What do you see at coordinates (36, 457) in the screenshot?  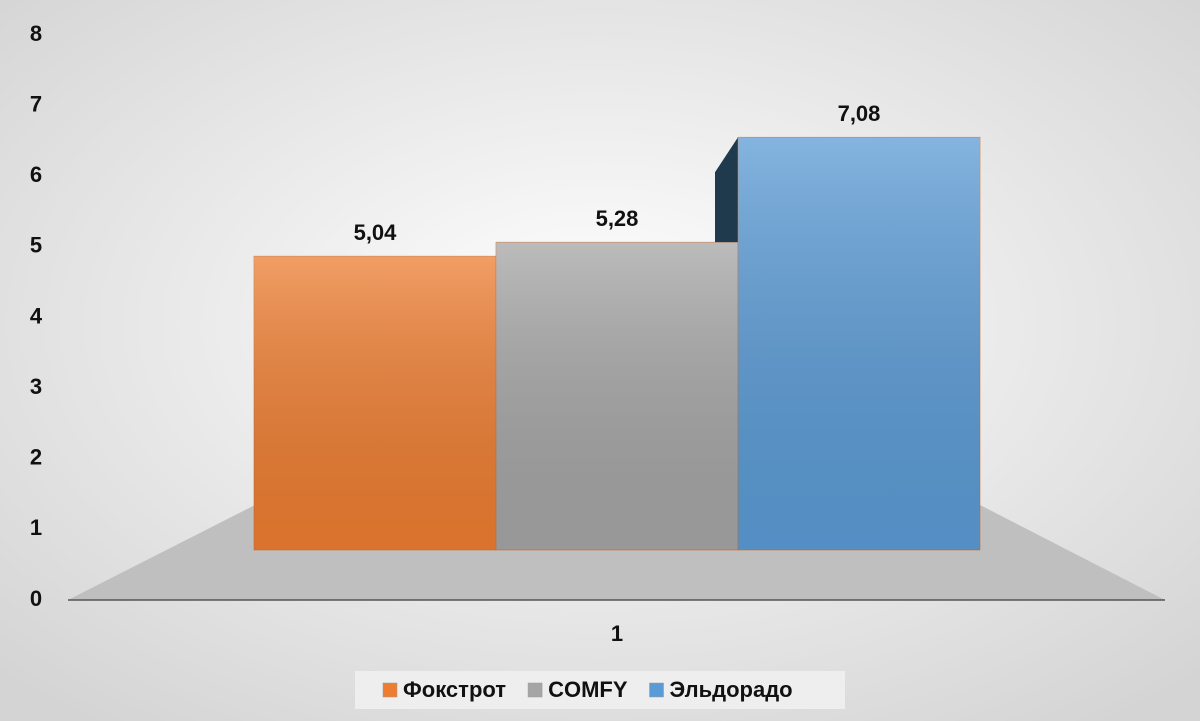 I see `y-tick-label: 2` at bounding box center [36, 457].